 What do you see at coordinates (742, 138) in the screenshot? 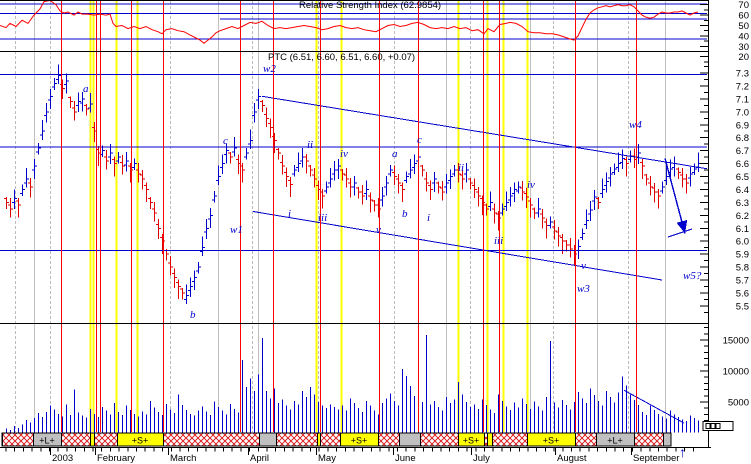
I see `svg-text: 6.8` at bounding box center [742, 138].